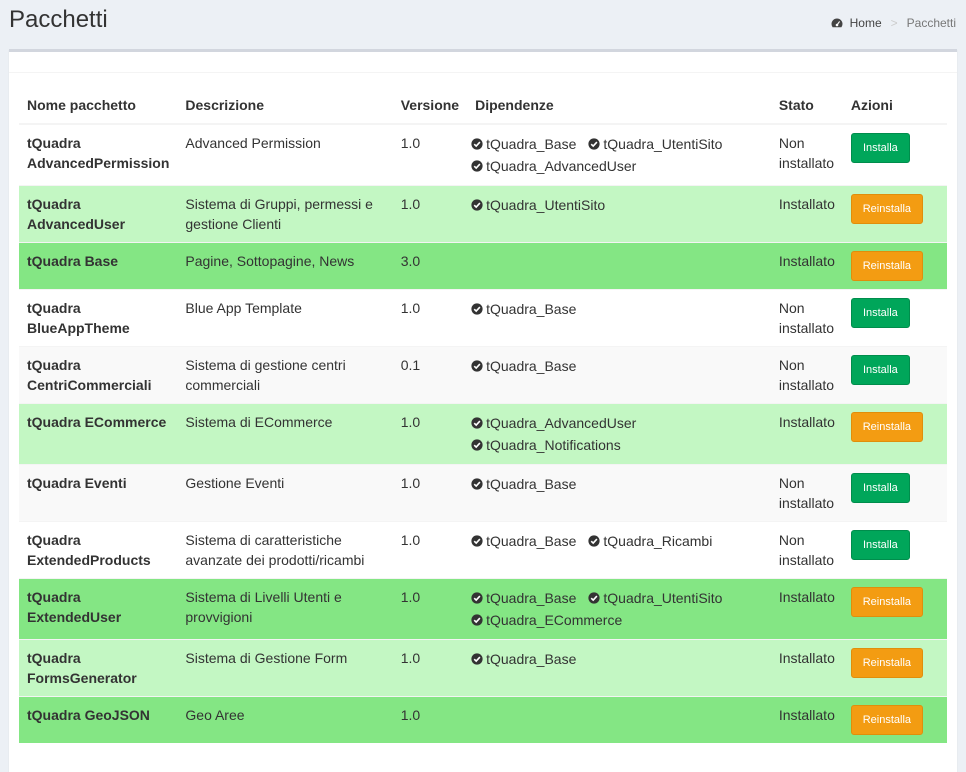 The image size is (966, 772). What do you see at coordinates (619, 550) in the screenshot?
I see `package-dependencies: tQuadra_Base tQuadra_Ricambi` at bounding box center [619, 550].